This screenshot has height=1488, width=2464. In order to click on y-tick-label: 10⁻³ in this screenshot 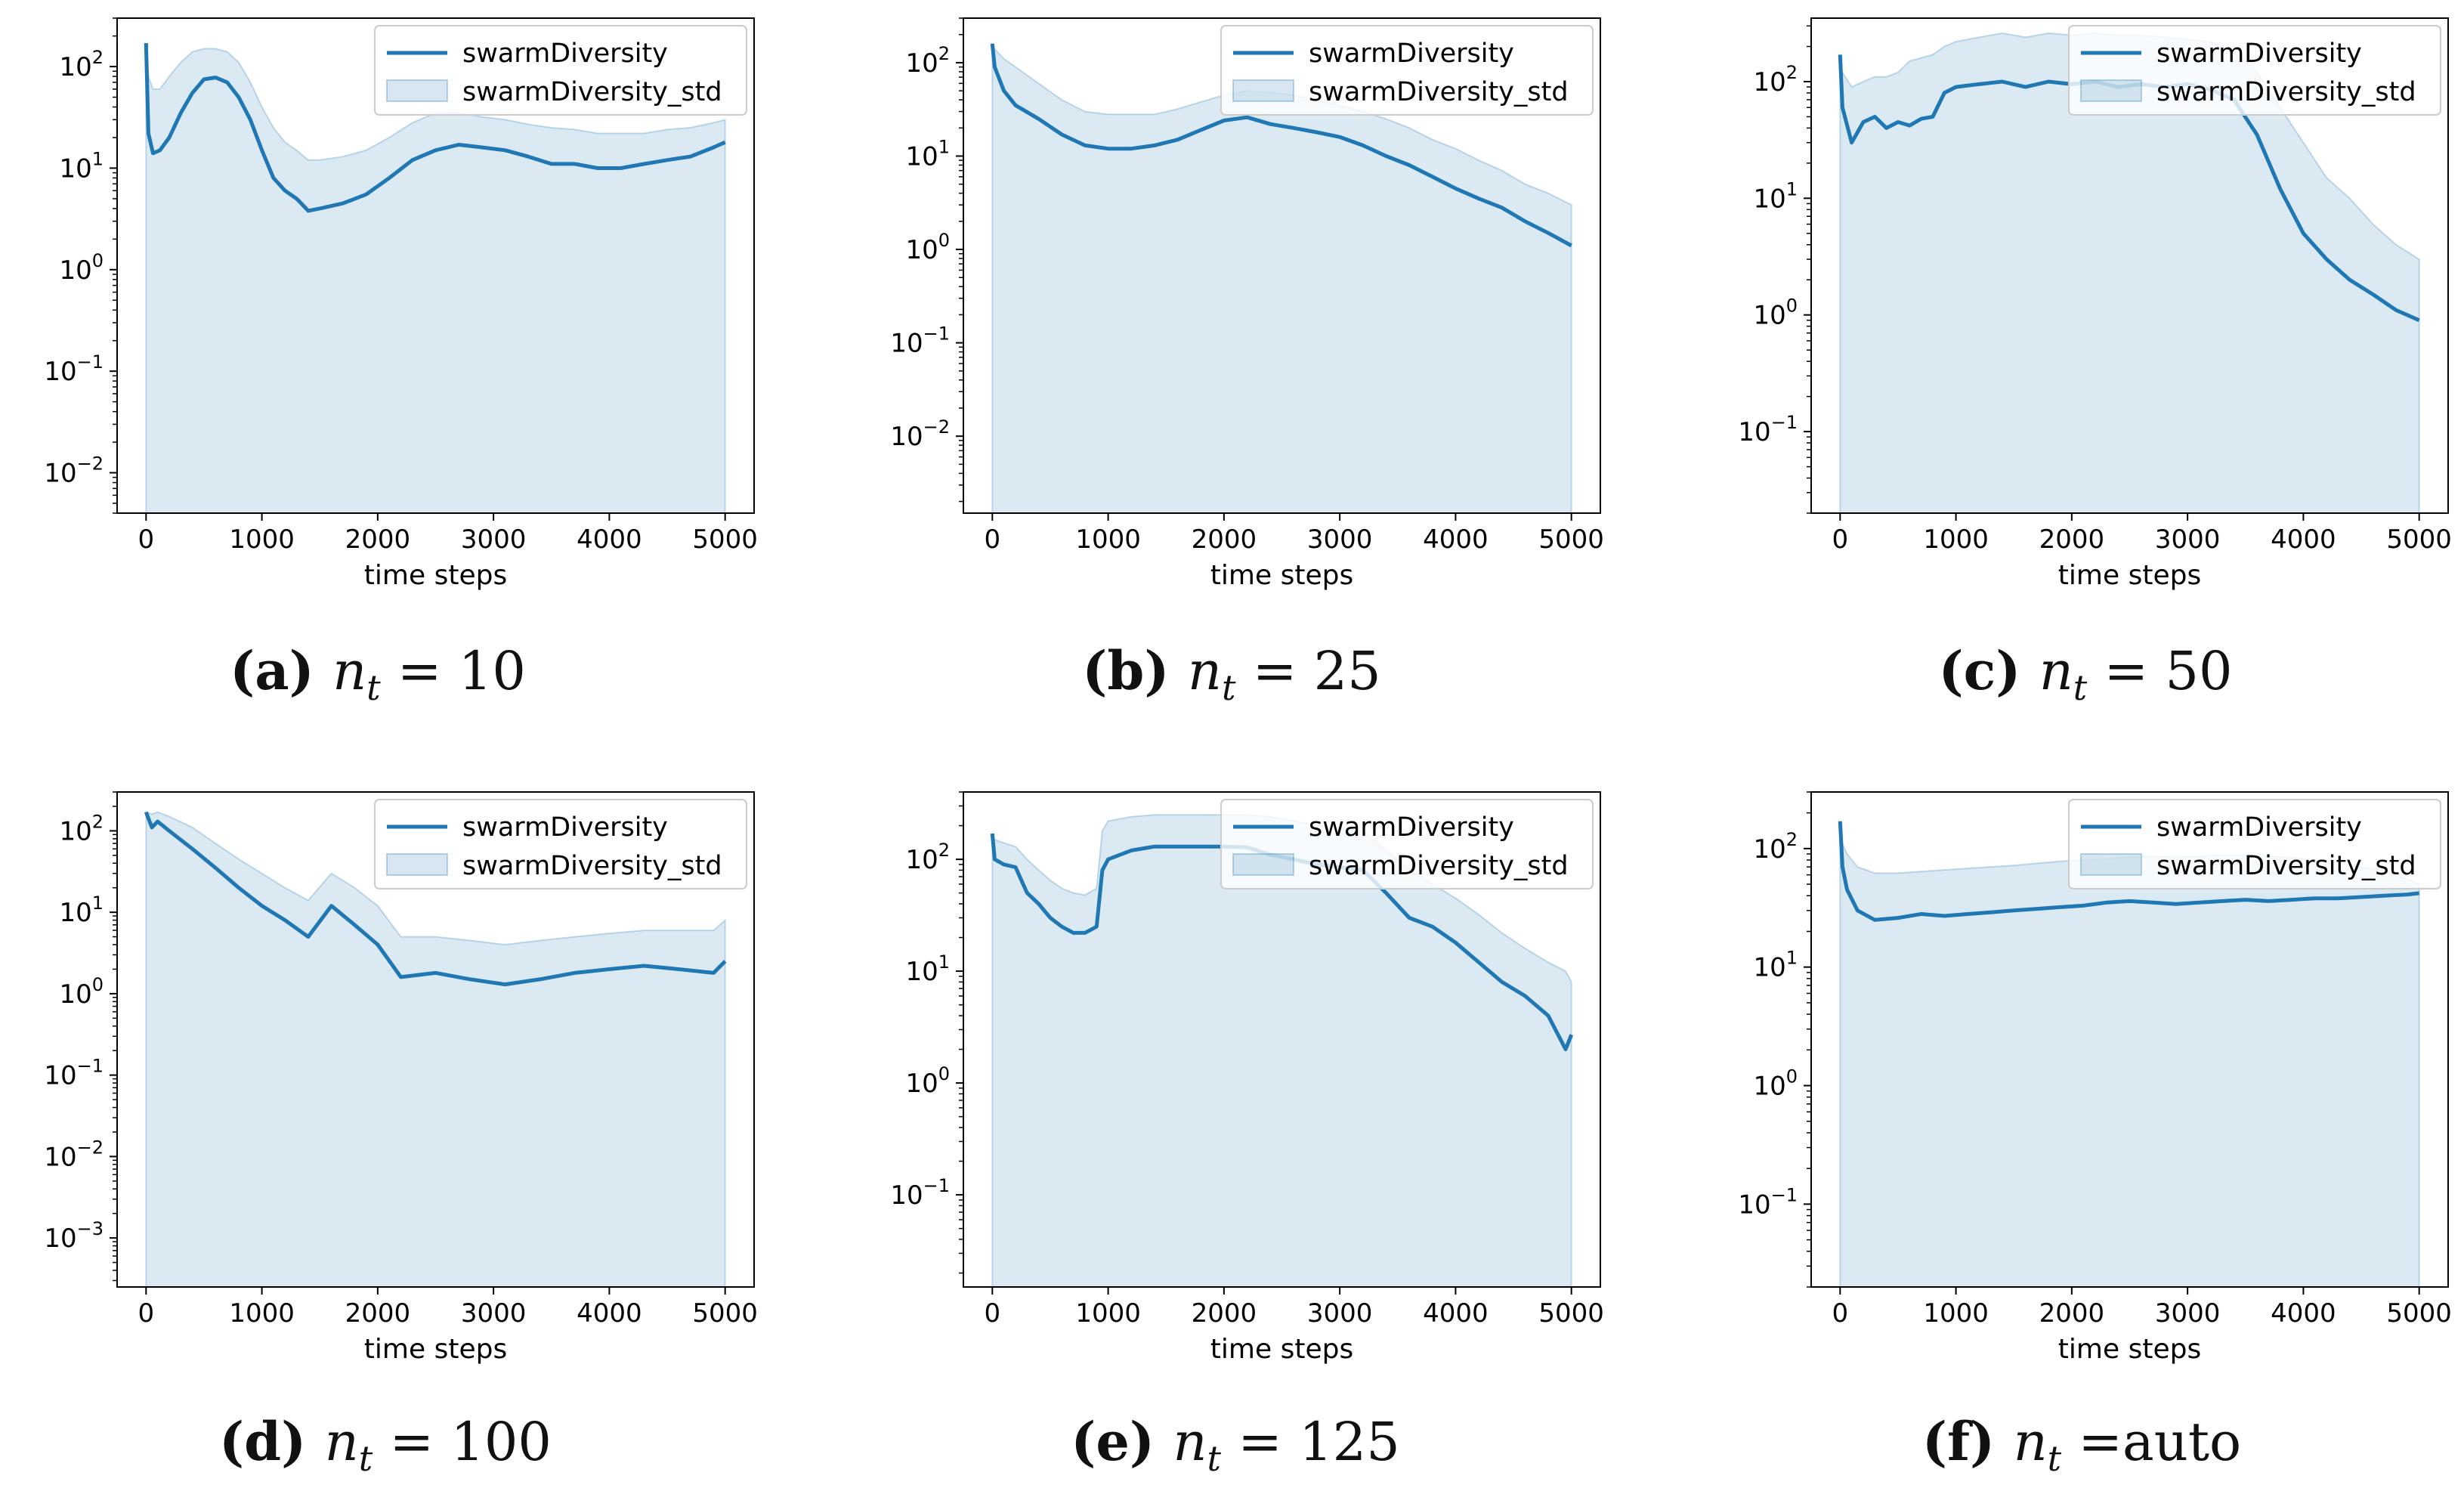, I will do `click(74, 1236)`.